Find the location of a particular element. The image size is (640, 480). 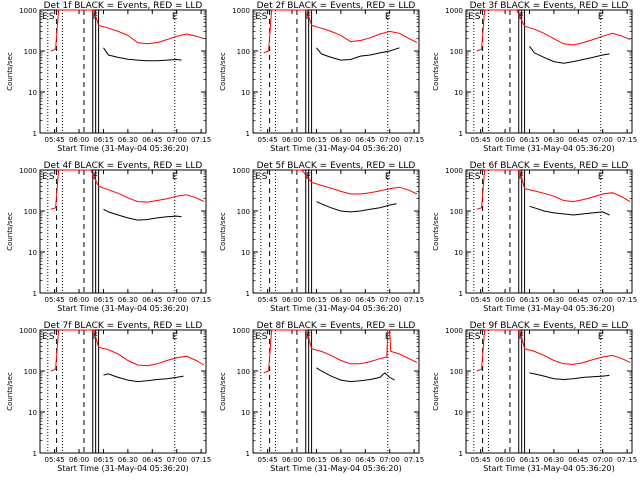

x-tick-label: 06:30 is located at coordinates (341, 460).